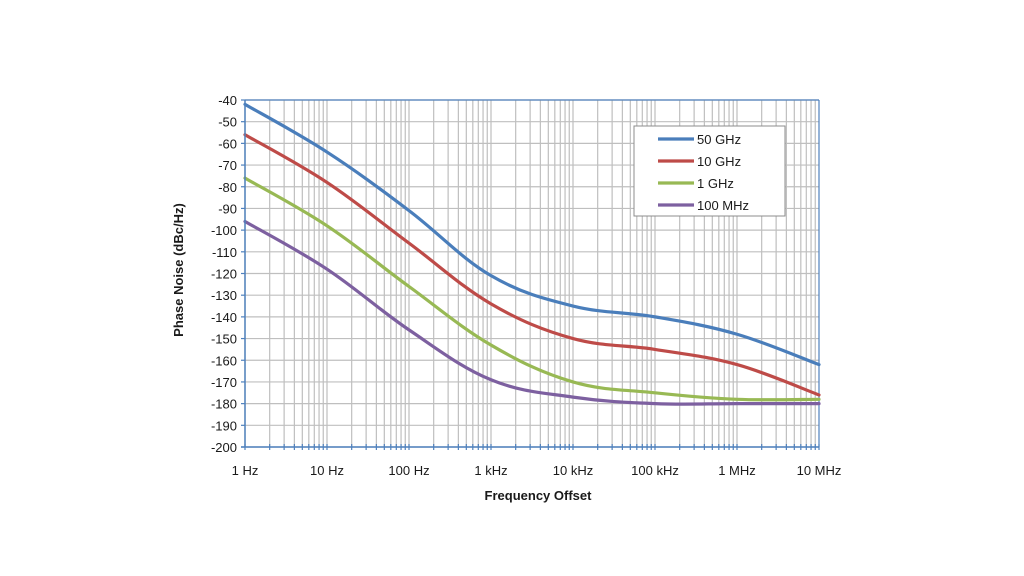 Image resolution: width=1024 pixels, height=576 pixels. Describe the element at coordinates (573, 470) in the screenshot. I see `x-tick-label: 10 kHz` at that location.